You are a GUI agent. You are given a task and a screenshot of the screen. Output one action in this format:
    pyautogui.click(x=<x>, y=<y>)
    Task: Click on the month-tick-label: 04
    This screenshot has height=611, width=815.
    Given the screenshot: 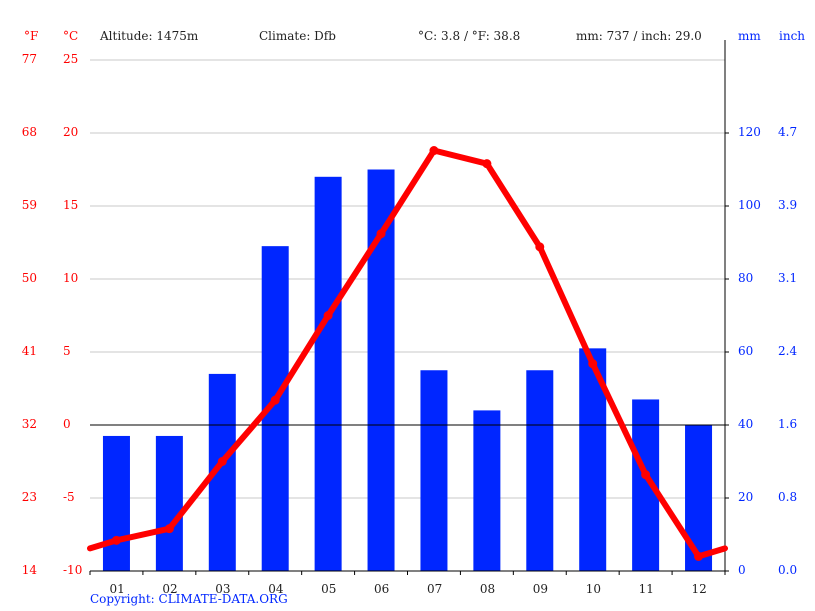 What is the action you would take?
    pyautogui.click(x=276, y=589)
    